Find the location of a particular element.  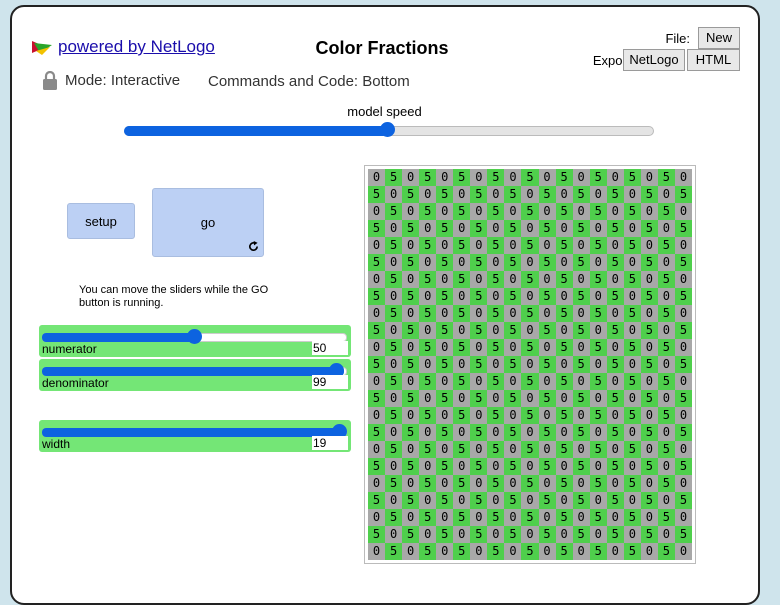

width-handle is located at coordinates (339, 431).